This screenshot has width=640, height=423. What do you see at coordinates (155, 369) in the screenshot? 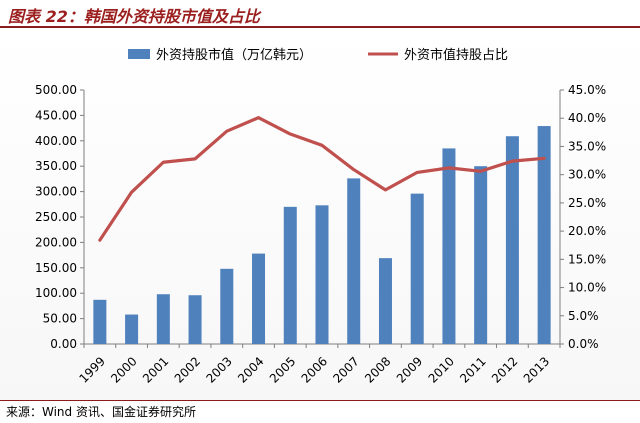
I see `x-tick-label: 2001` at bounding box center [155, 369].